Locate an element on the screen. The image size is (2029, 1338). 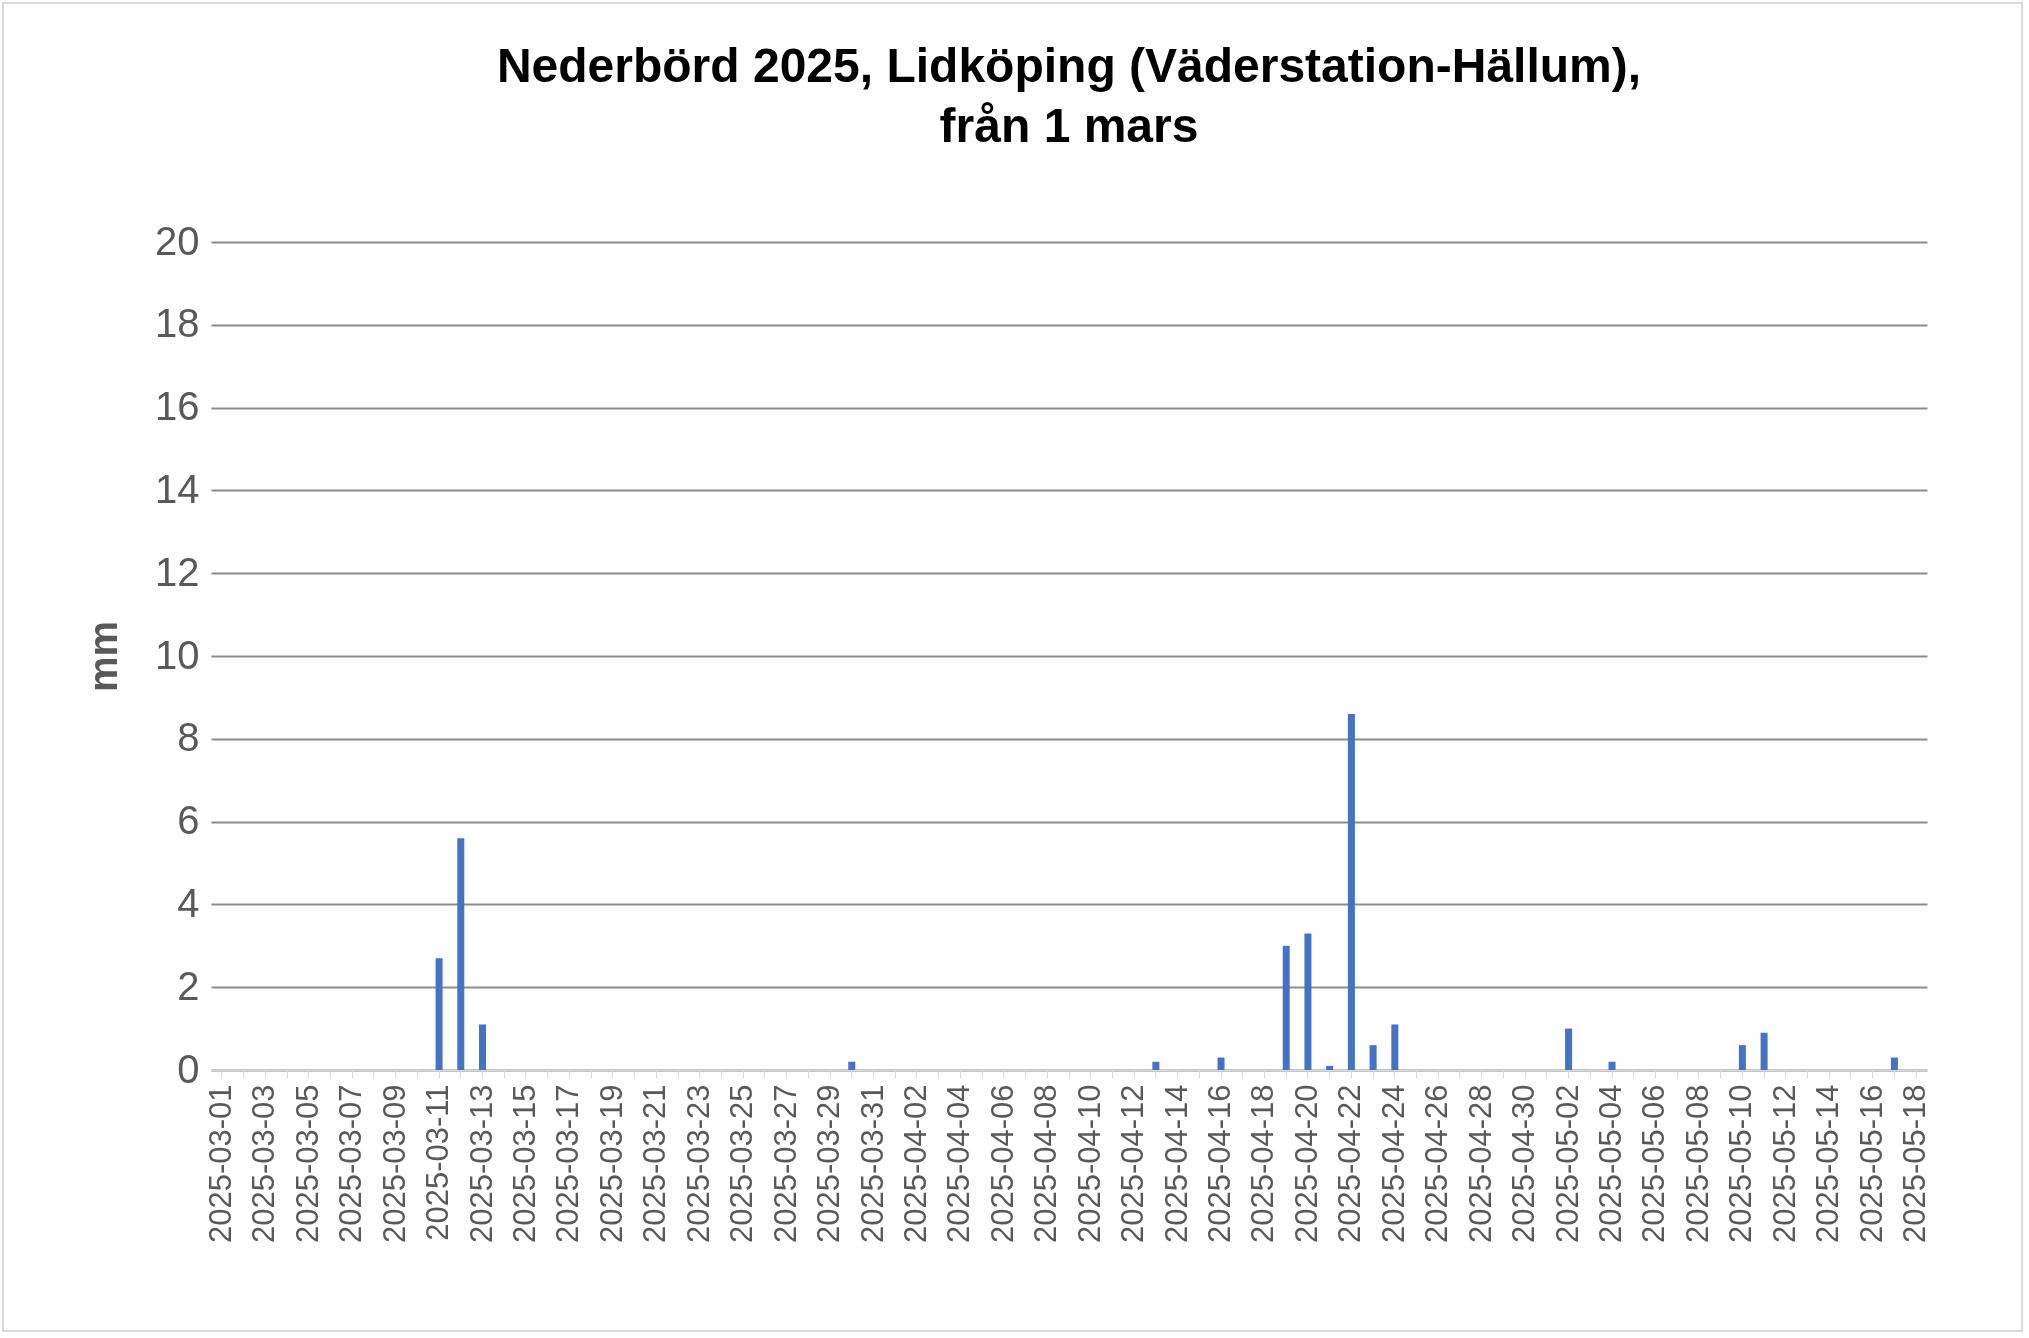
x-tick-label: 2025-03-23 is located at coordinates (698, 1164).